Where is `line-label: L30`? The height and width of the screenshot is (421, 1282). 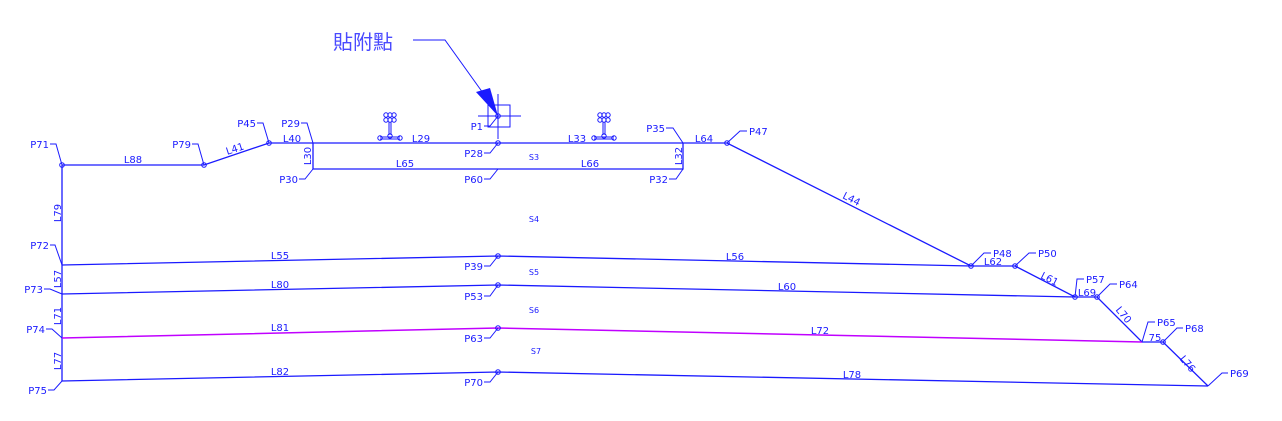 line-label: L30 is located at coordinates (308, 156).